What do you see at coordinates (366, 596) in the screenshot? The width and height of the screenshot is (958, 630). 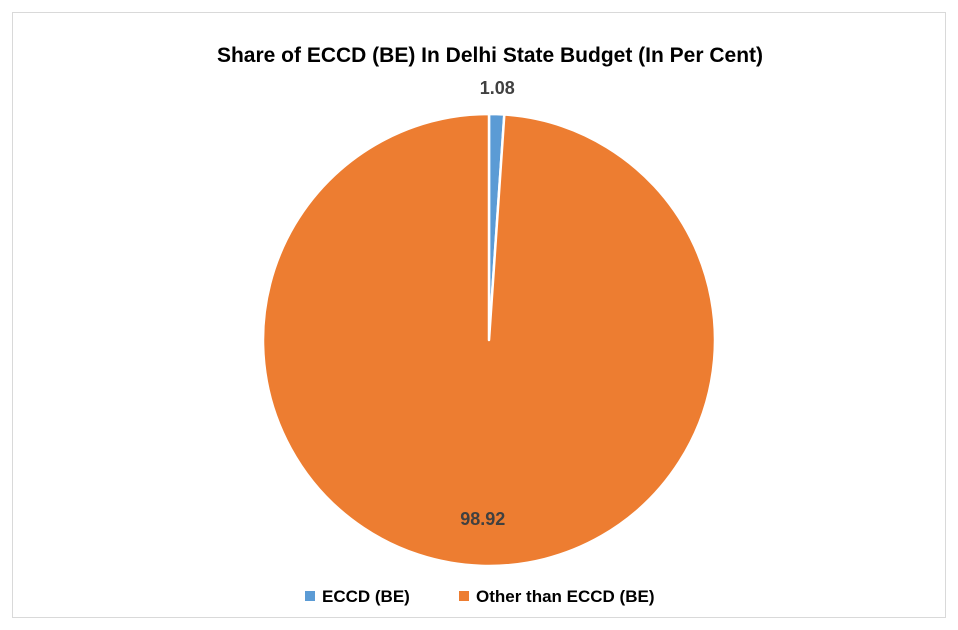 I see `legend-label-eccd-be: ECCD (BE)` at bounding box center [366, 596].